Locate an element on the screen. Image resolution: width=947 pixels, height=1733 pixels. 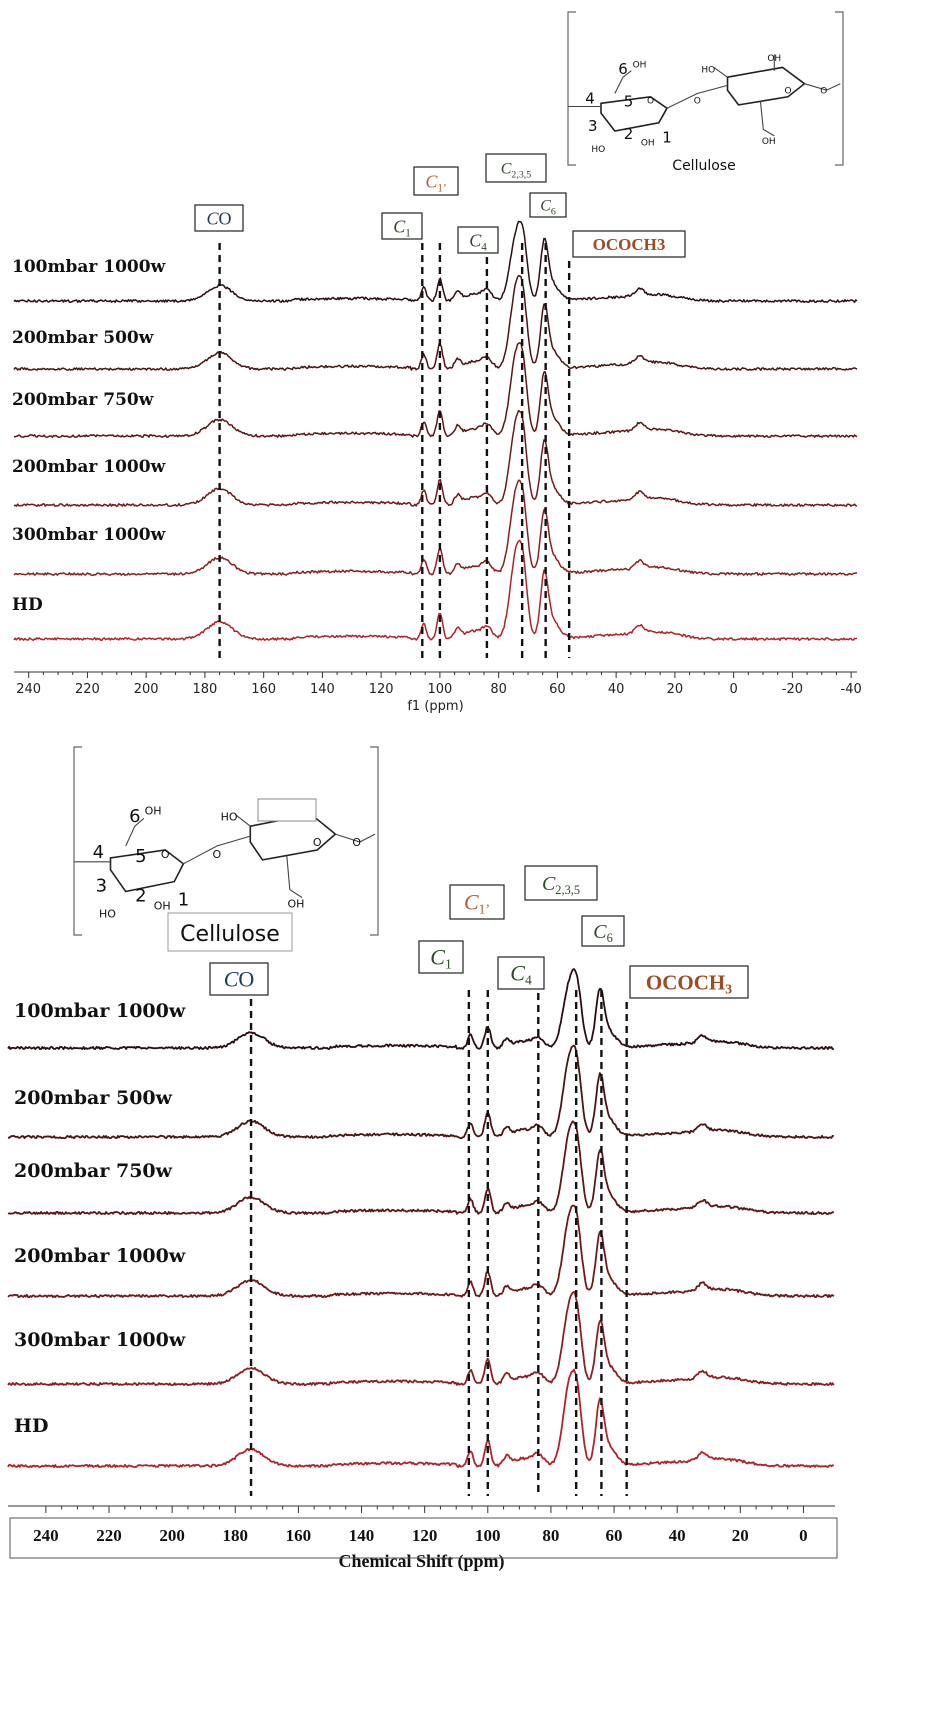
x-tick-label: -20 is located at coordinates (792, 689).